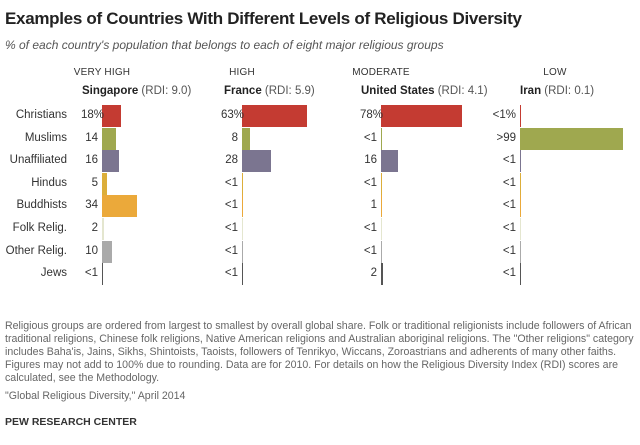 The width and height of the screenshot is (640, 445). What do you see at coordinates (242, 72) in the screenshot?
I see `diversity-level: HIGH` at bounding box center [242, 72].